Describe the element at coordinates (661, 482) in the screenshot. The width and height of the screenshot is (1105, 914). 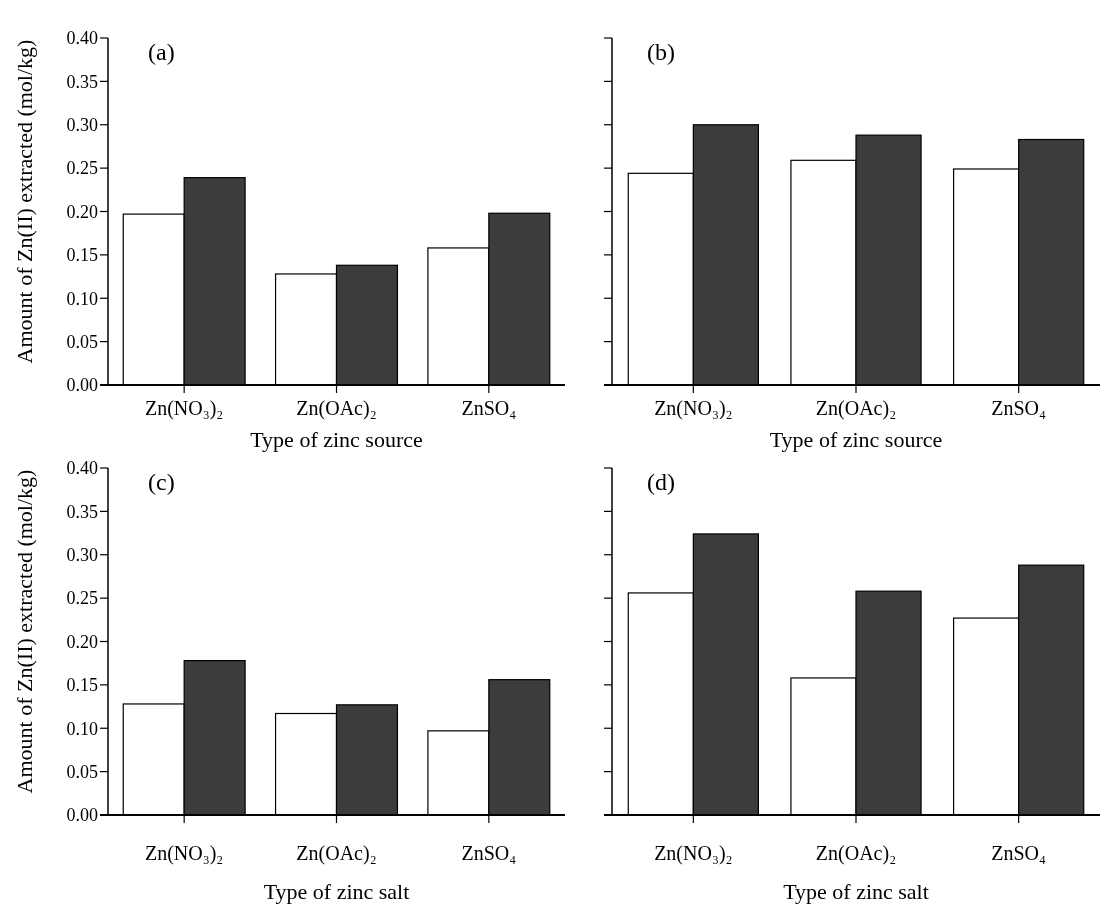
I see `chart-title: (d)` at that location.